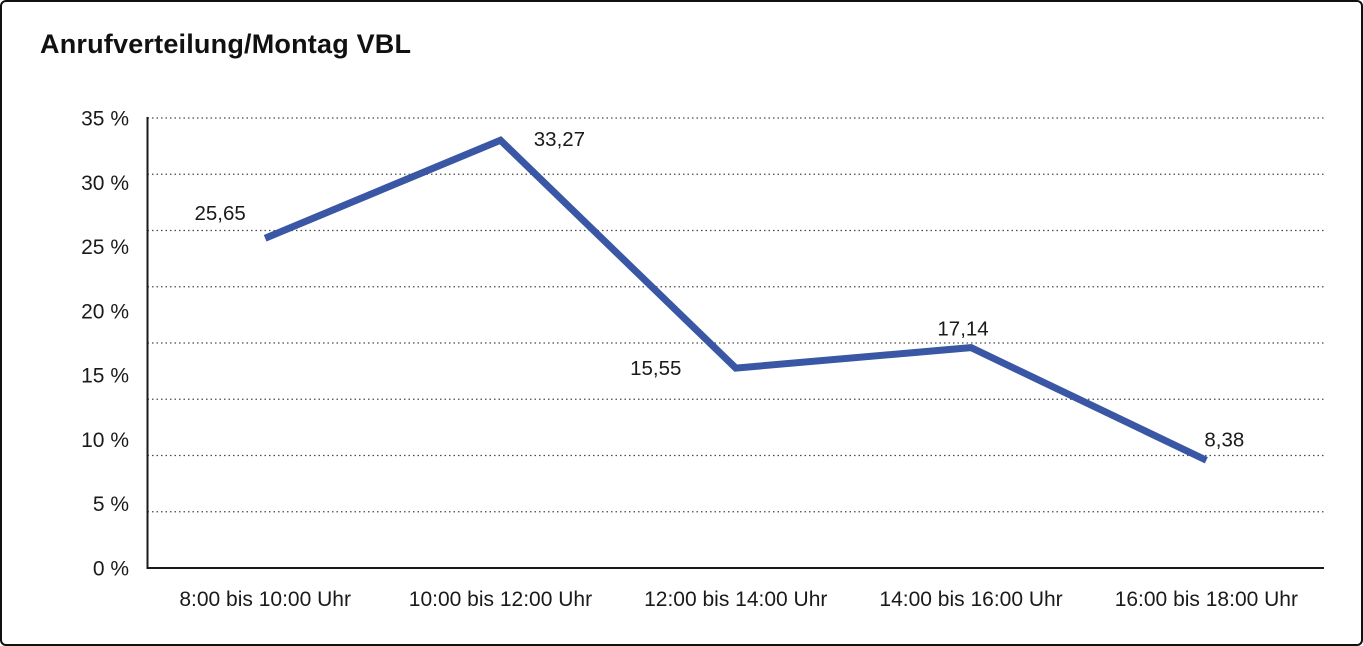 Image resolution: width=1363 pixels, height=646 pixels. Describe the element at coordinates (105, 311) in the screenshot. I see `y-tick-label: 20 %` at that location.